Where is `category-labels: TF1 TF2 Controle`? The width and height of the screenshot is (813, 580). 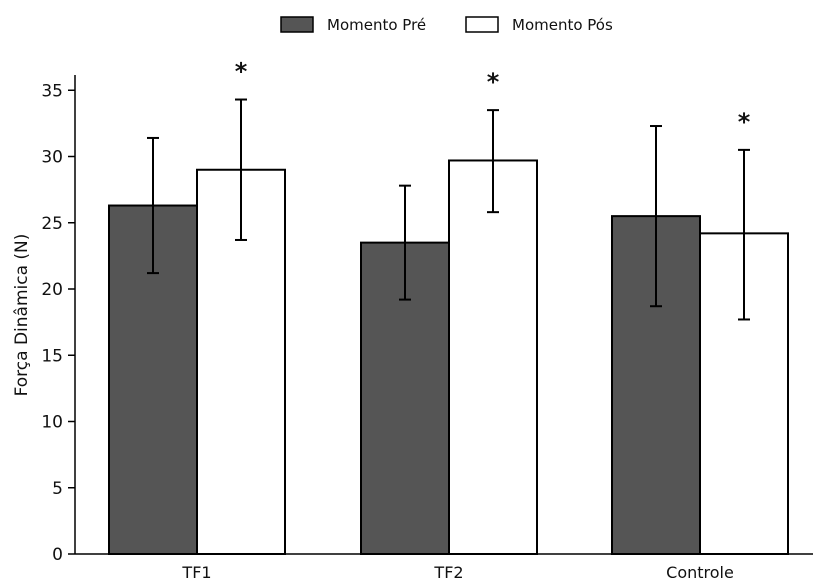 category-labels: TF1 TF2 Controle is located at coordinates (457, 571).